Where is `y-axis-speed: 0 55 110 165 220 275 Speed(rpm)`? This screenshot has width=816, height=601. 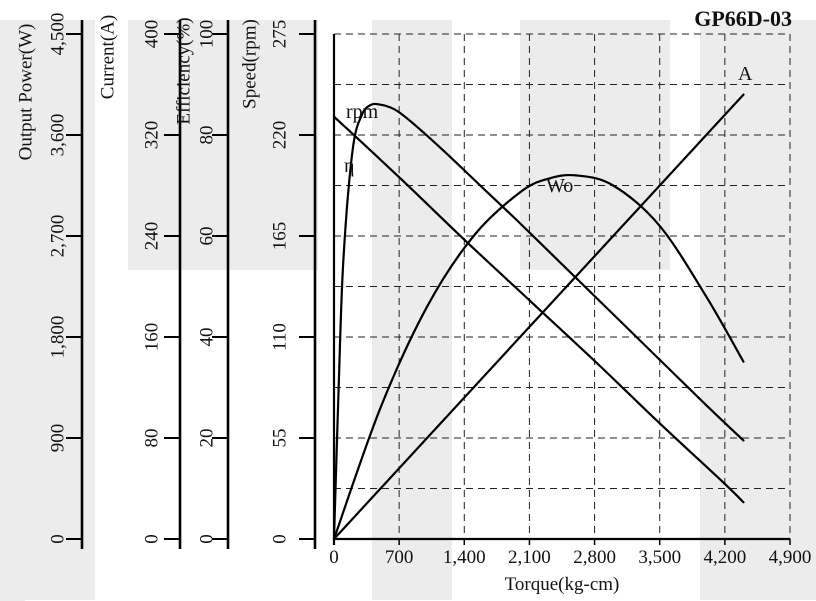 y-axis-speed: 0 55 110 165 220 275 Speed(rpm) is located at coordinates (278, 284).